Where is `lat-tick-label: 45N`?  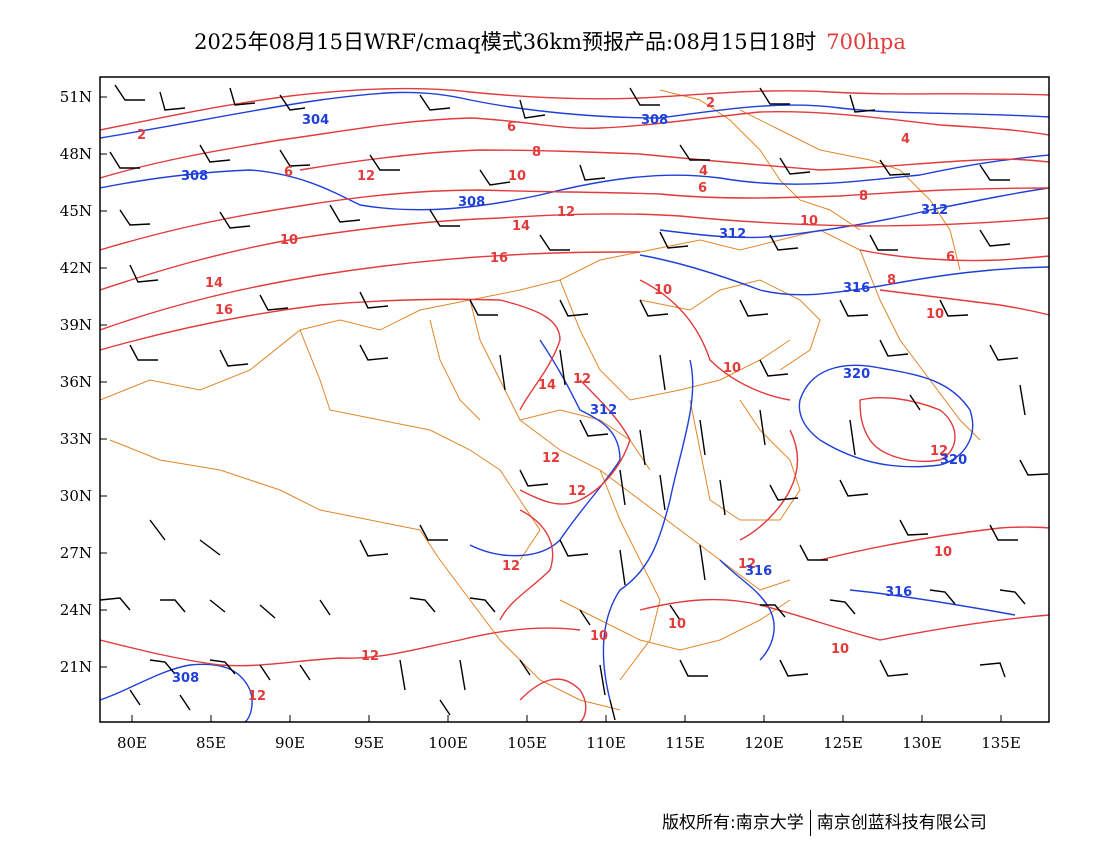 lat-tick-label: 45N is located at coordinates (76, 211).